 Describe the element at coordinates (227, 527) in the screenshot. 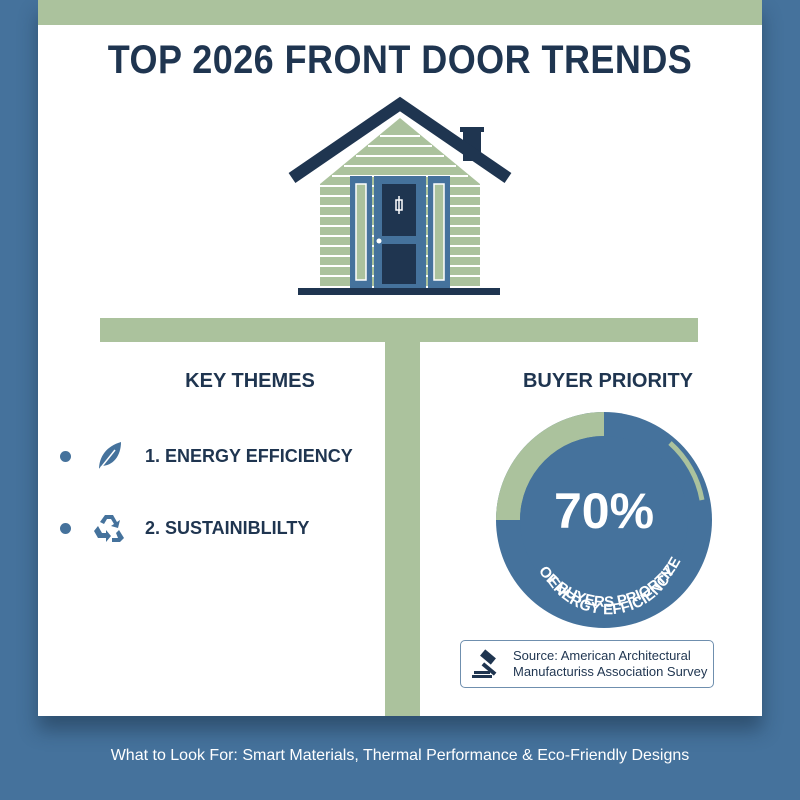

I see `theme-label: 2. SUSTAINIBLILTY` at that location.